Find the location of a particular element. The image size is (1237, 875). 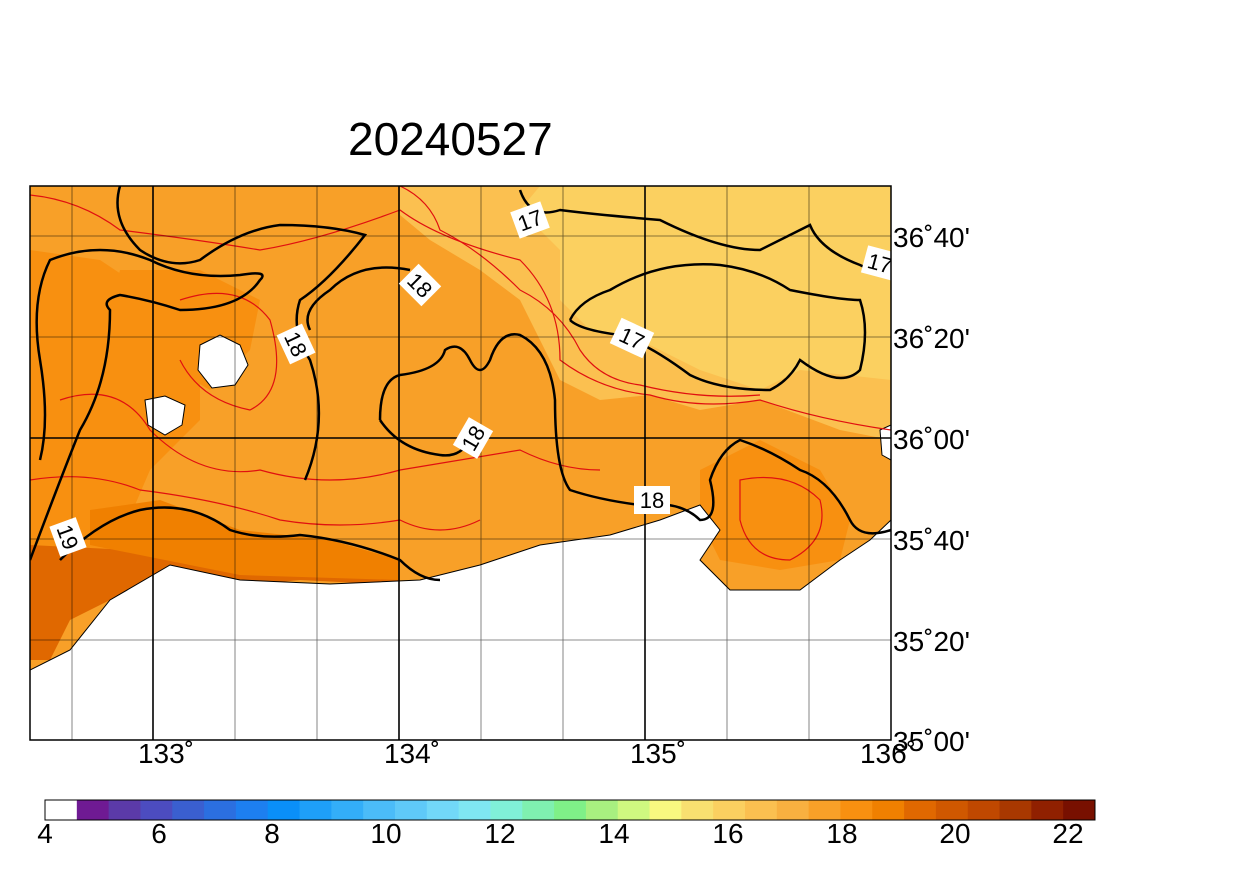

map-title: 20240527 is located at coordinates (450, 139).